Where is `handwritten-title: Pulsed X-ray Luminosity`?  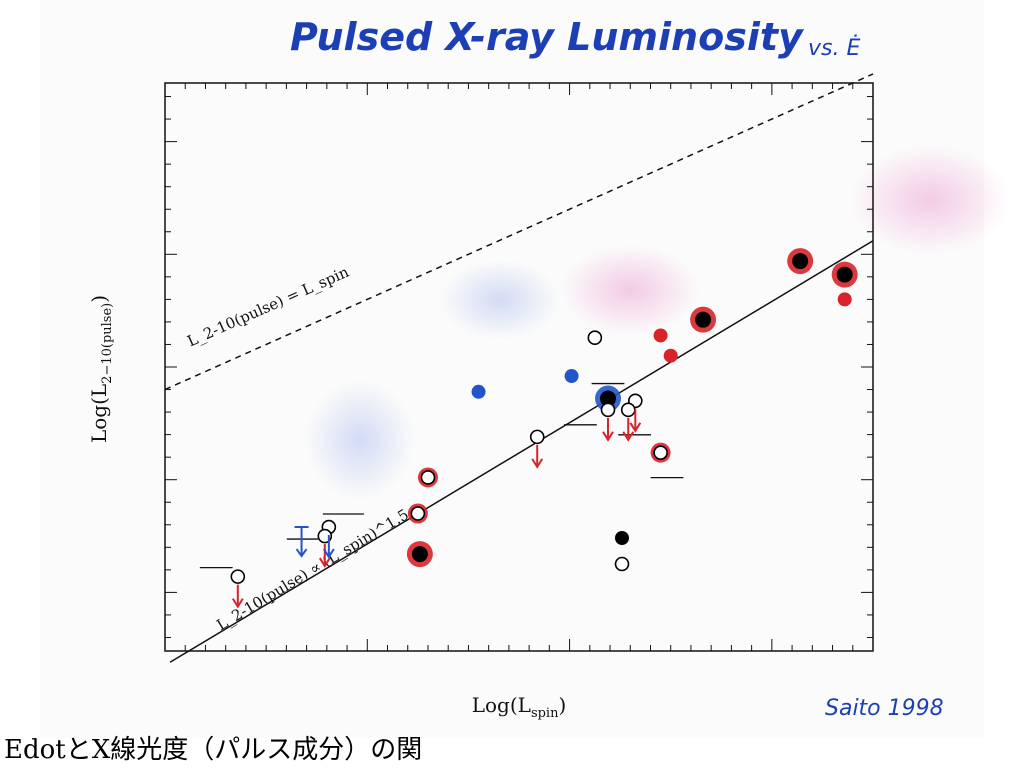 handwritten-title: Pulsed X-ray Luminosity is located at coordinates (547, 37).